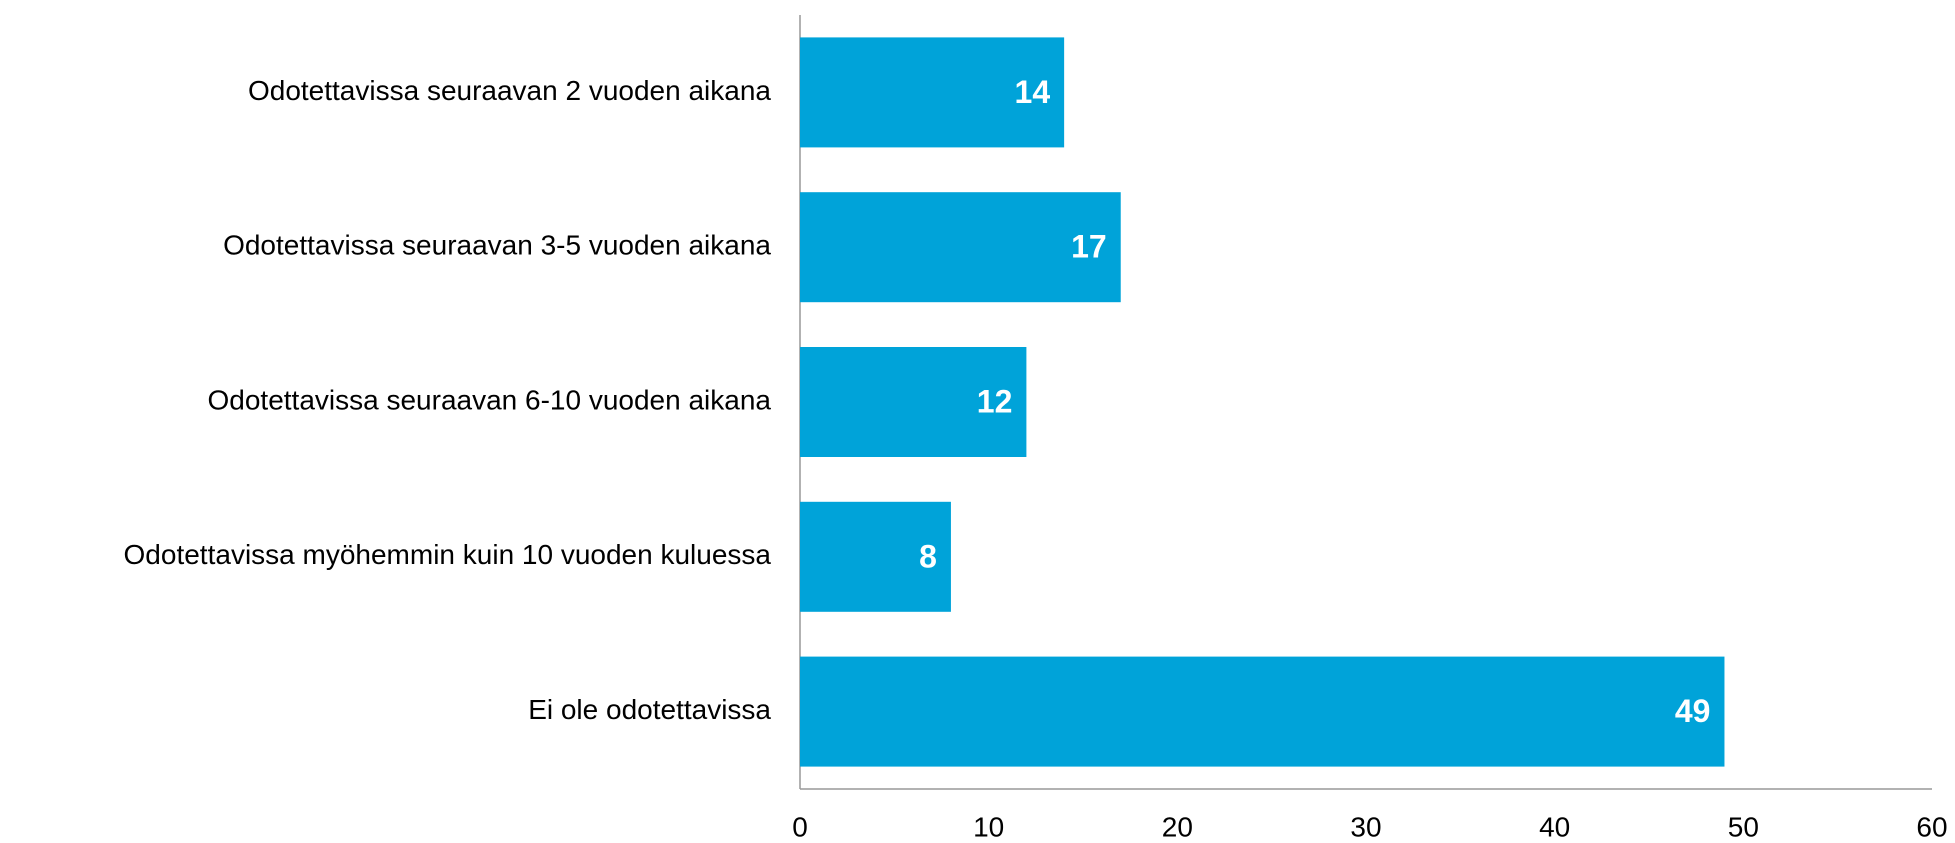 The height and width of the screenshot is (843, 1955). Describe the element at coordinates (1554, 826) in the screenshot. I see `x-tick-label: 40` at that location.